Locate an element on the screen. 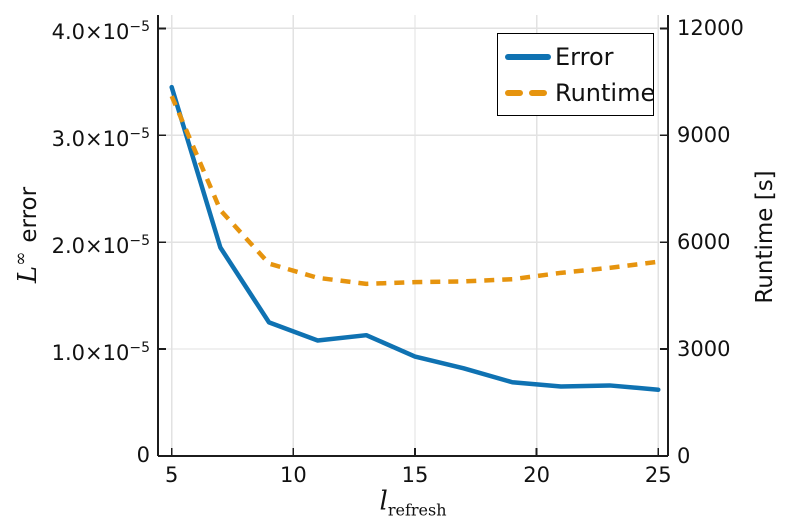  x-tick-label: 15 is located at coordinates (415, 475).